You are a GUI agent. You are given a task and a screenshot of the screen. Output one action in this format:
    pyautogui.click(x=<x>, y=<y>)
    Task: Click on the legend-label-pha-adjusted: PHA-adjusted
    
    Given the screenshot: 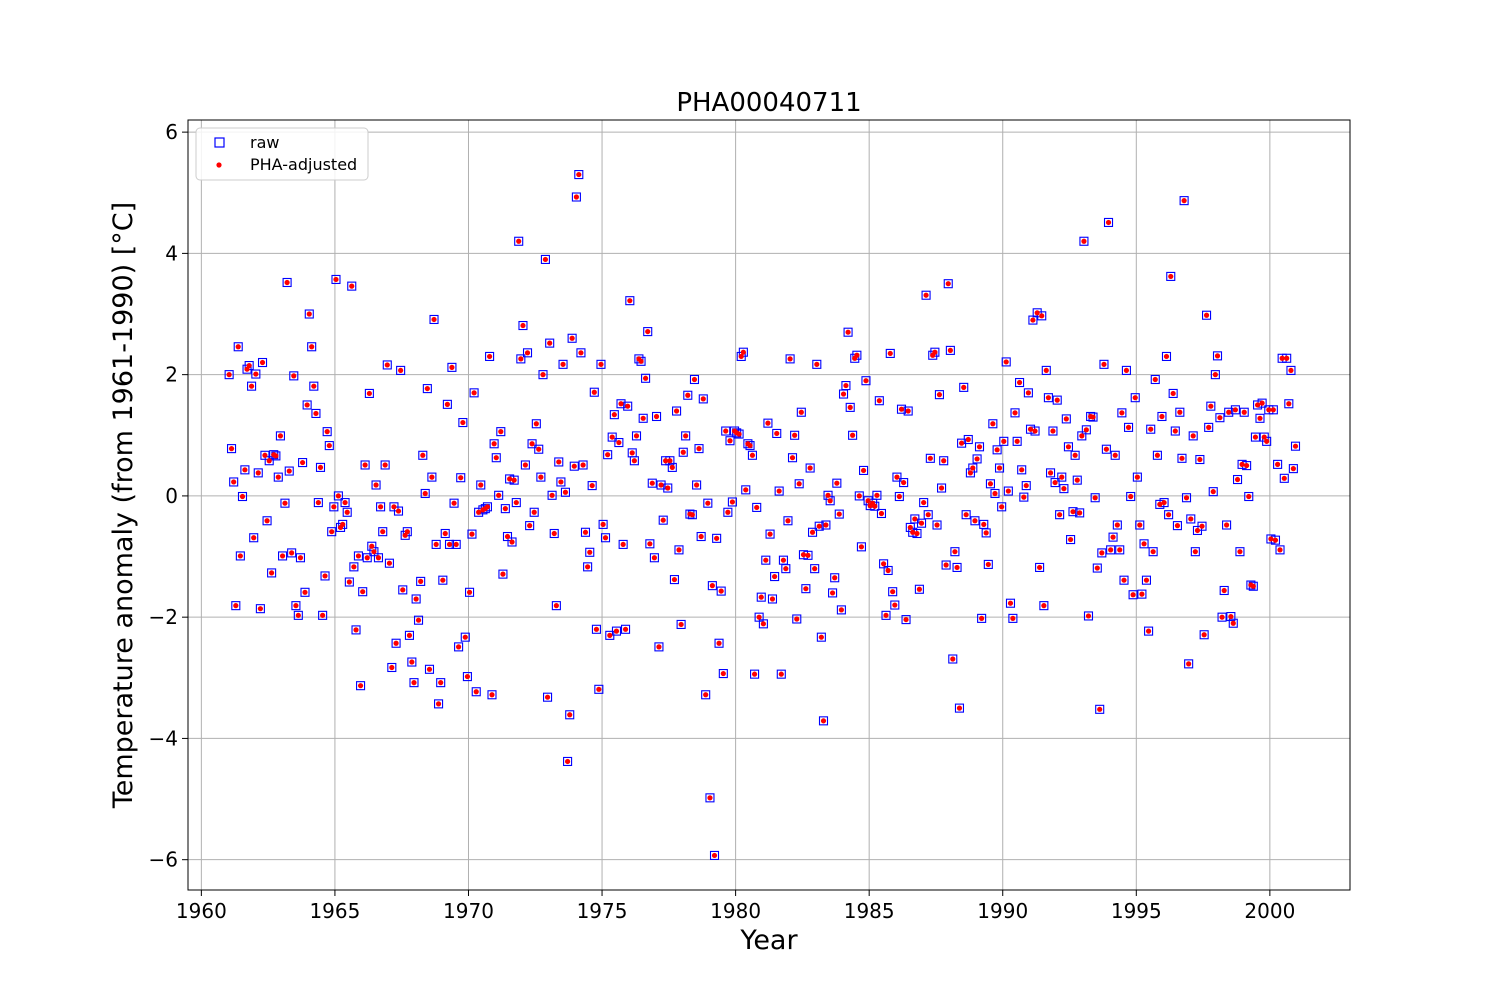 What is the action you would take?
    pyautogui.click(x=303, y=164)
    